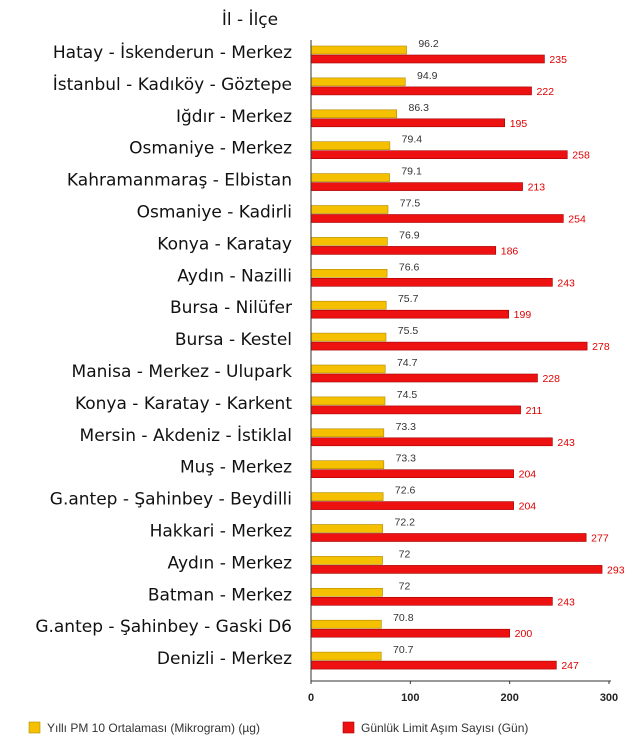  I want to click on category-label: Mersin - Akdeniz - İstiklal, so click(186, 435).